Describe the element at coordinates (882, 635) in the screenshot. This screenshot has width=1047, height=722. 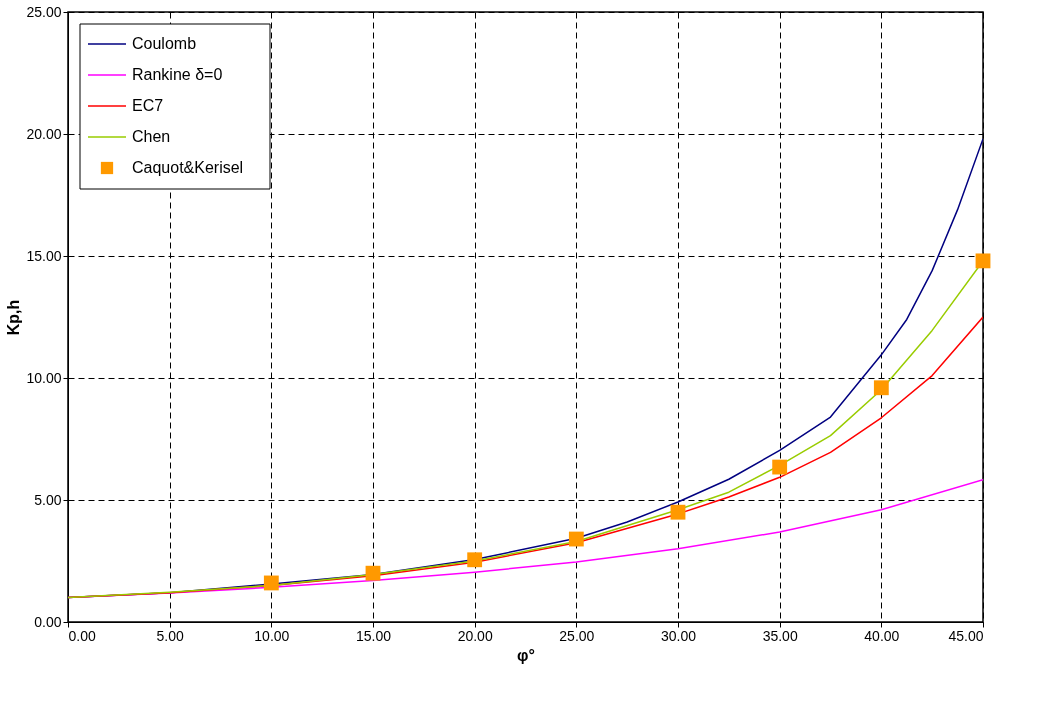
I see `x-tick-label: 40.00` at that location.